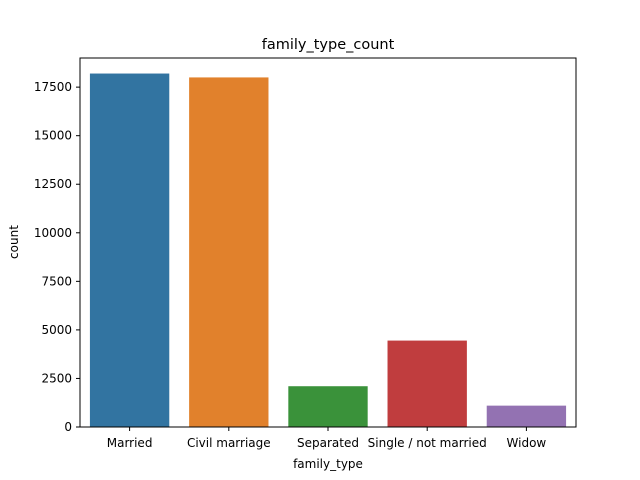  I want to click on y-tick-label: 5000, so click(56, 330).